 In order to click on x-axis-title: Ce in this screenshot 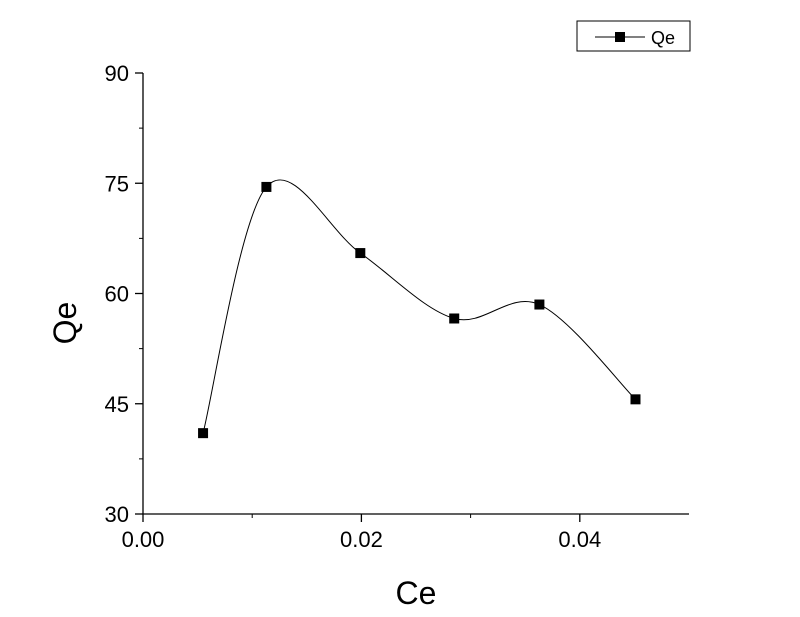, I will do `click(416, 593)`.